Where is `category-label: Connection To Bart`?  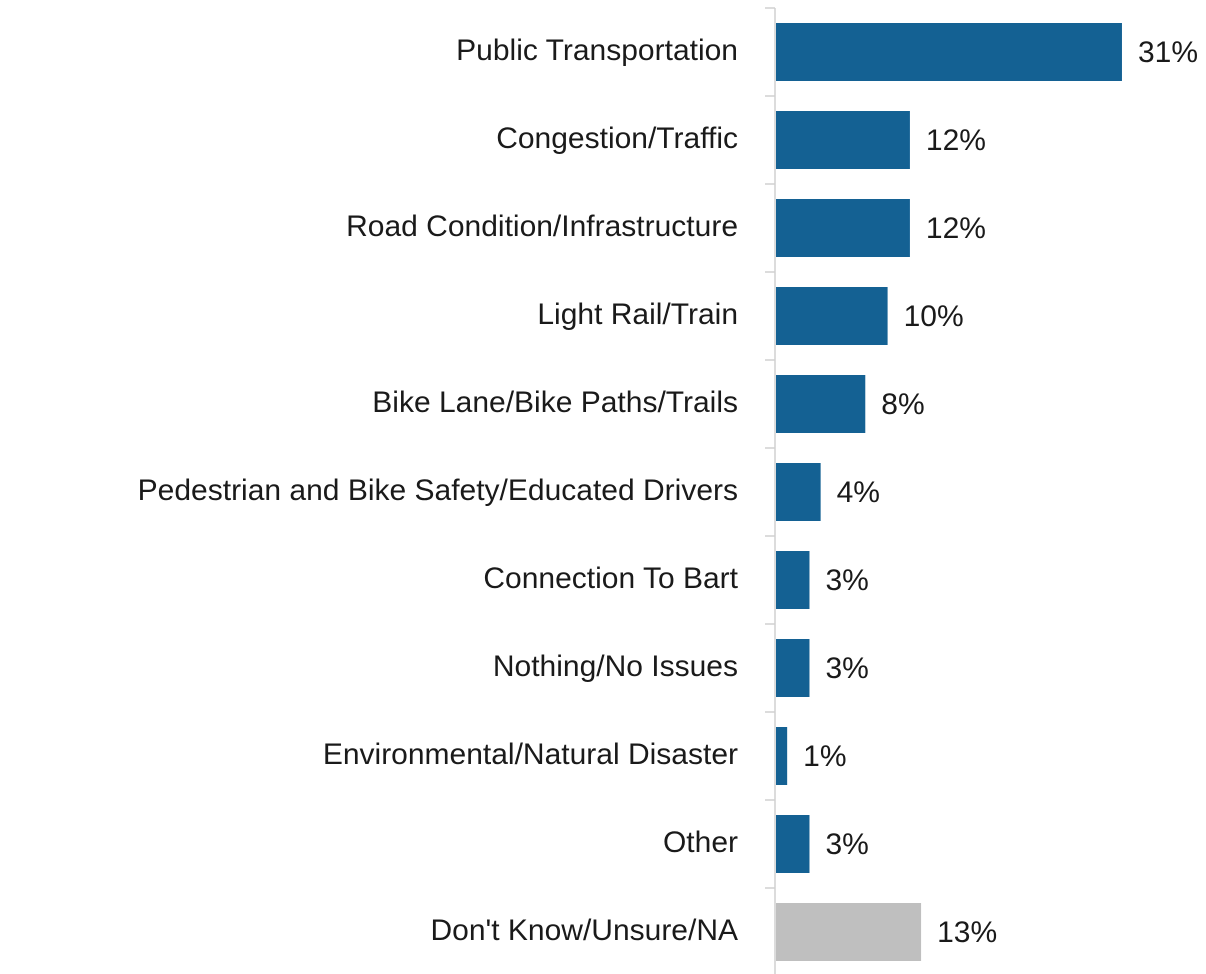 category-label: Connection To Bart is located at coordinates (610, 578).